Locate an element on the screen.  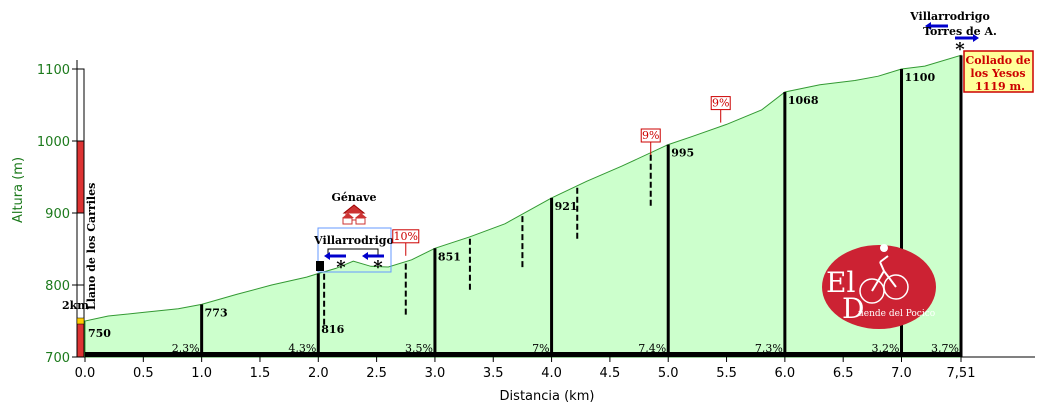
x-tick-label: 4.0 is located at coordinates (551, 373).